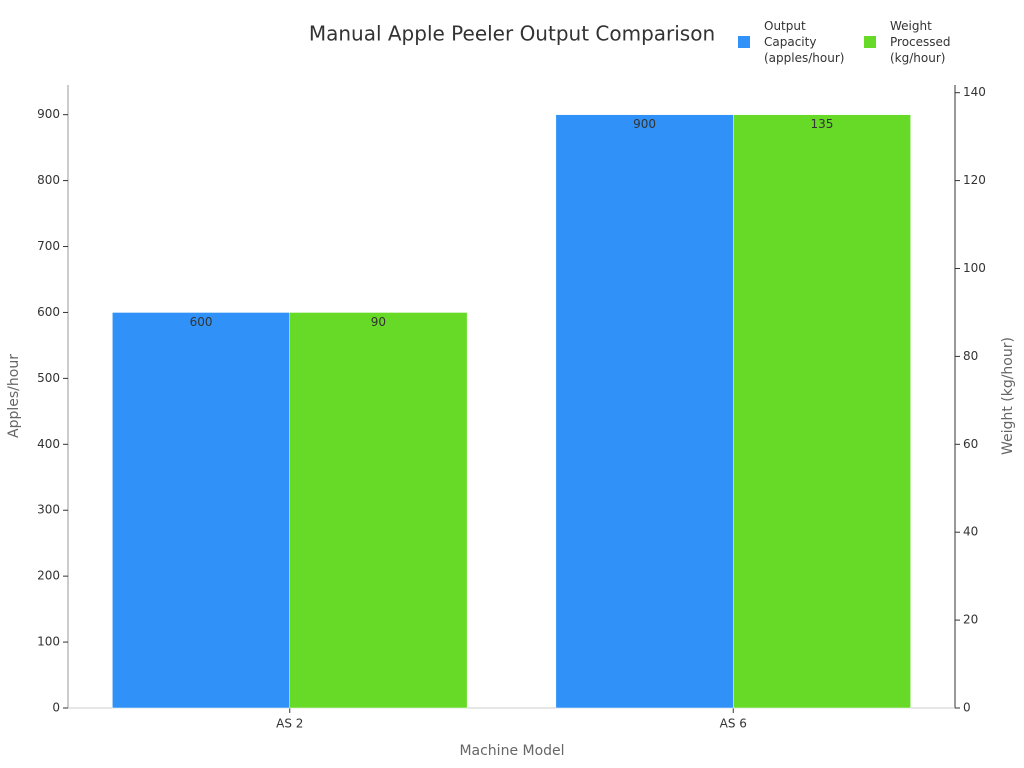  Describe the element at coordinates (48, 114) in the screenshot. I see `y-tick-label: 900` at that location.